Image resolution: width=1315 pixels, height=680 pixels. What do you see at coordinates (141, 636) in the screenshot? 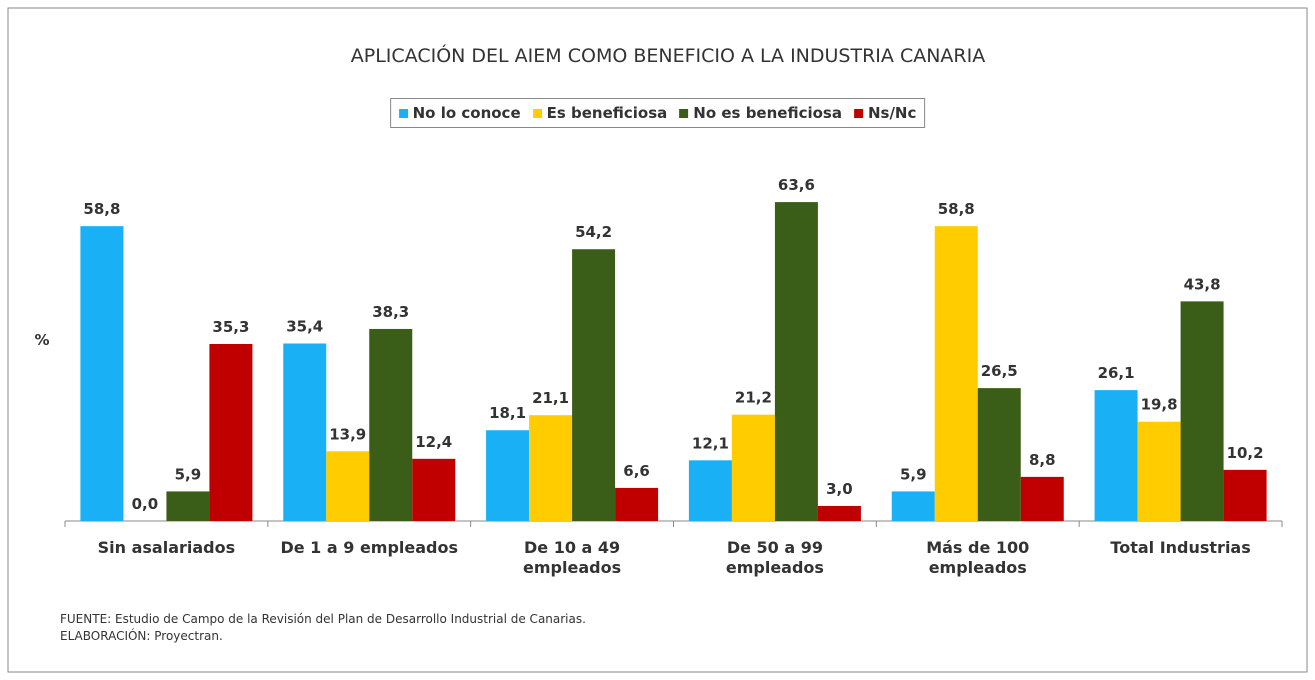
I see `footnote: ELABORACIÓN: Proyectran.` at bounding box center [141, 636].